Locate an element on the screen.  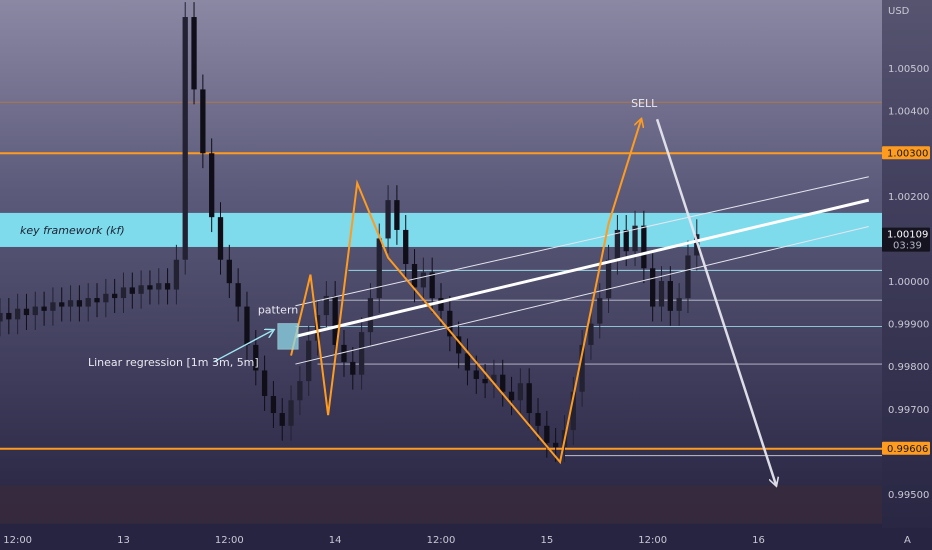
key-framework-zone is located at coordinates (441, 229).